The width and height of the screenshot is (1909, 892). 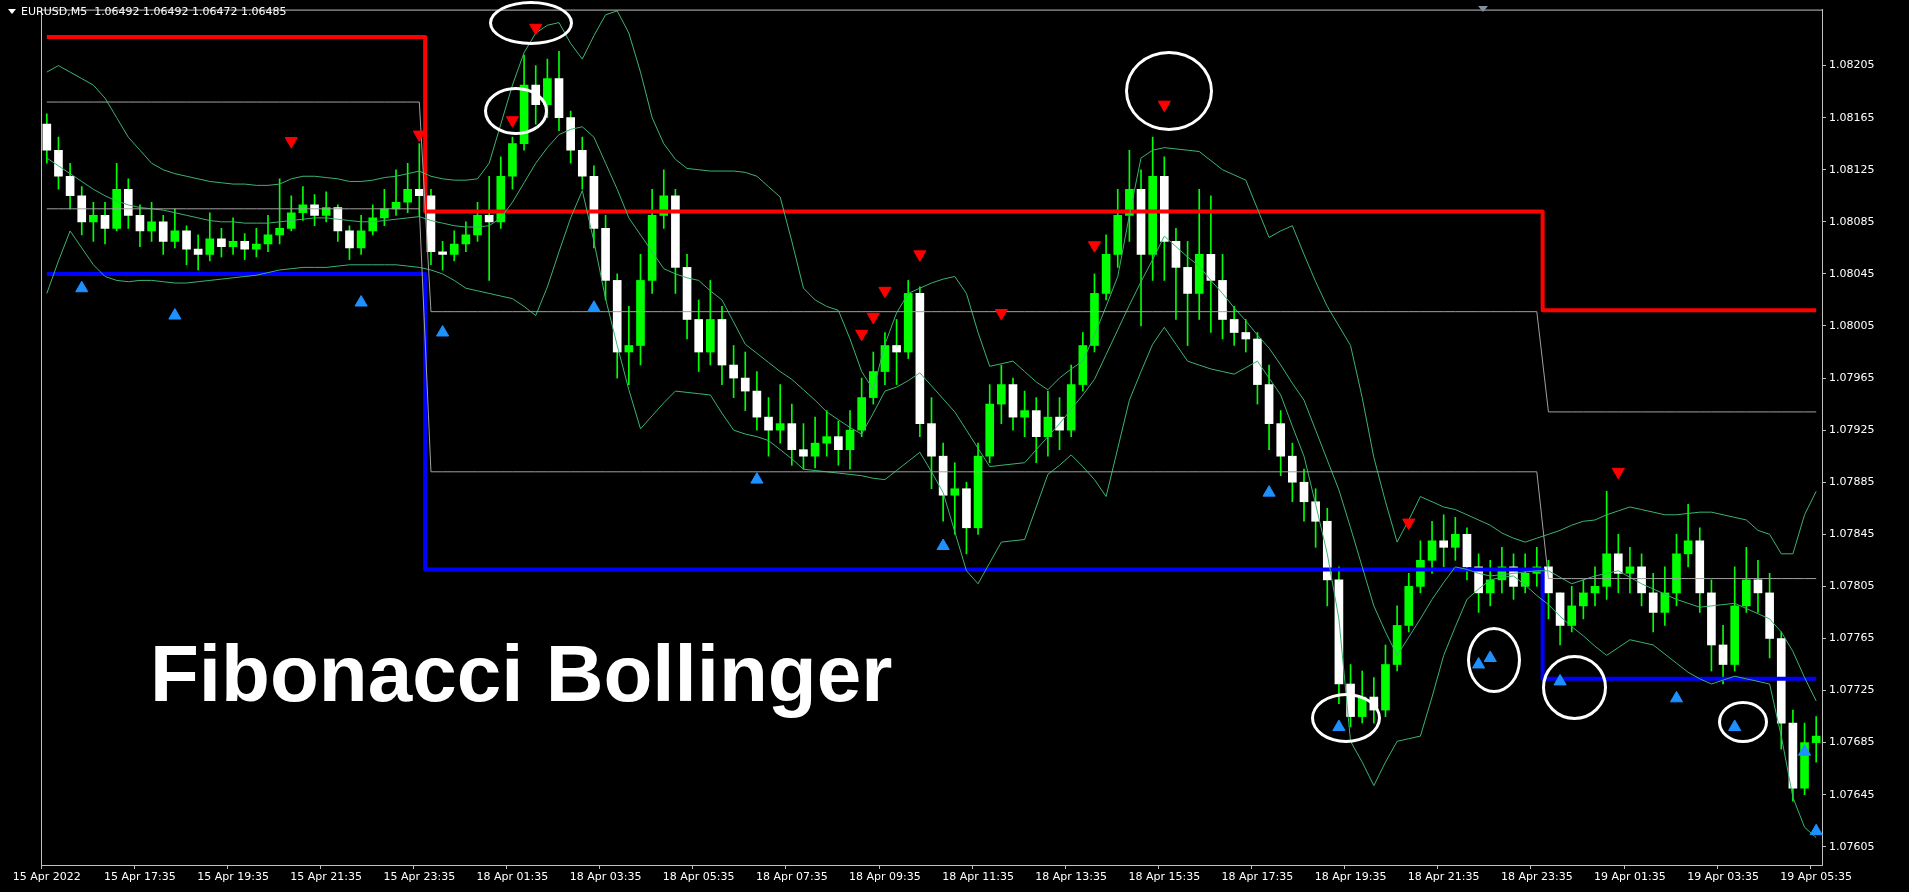 What do you see at coordinates (791, 877) in the screenshot?
I see `x-tick-label: 18 Apr 07:35` at bounding box center [791, 877].